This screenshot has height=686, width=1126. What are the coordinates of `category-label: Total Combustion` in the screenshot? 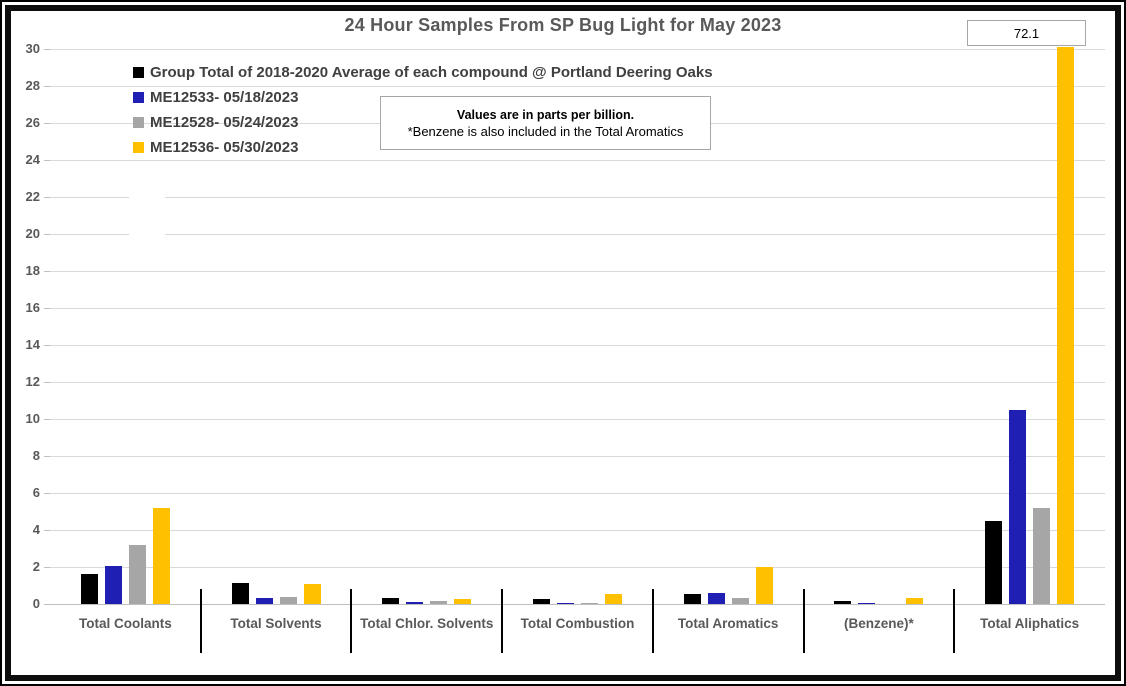 It's located at (577, 623).